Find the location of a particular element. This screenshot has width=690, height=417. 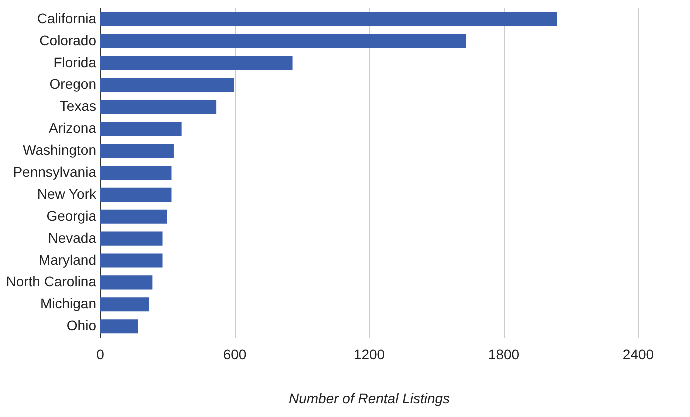

y-tick-label: California is located at coordinates (67, 18).